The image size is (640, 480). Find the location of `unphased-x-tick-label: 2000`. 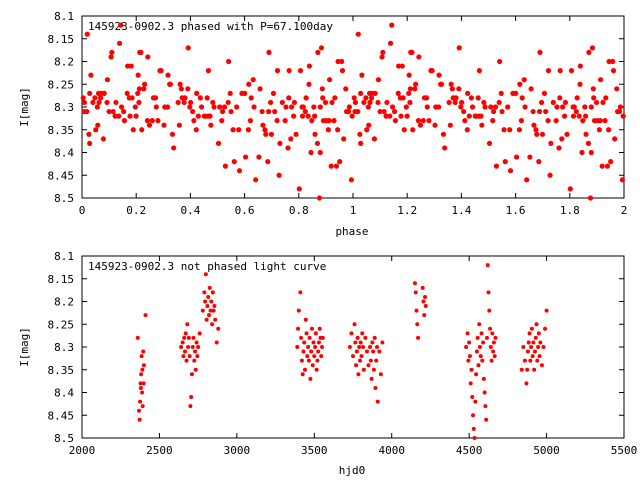

unphased-x-tick-label: 2000 is located at coordinates (82, 450).